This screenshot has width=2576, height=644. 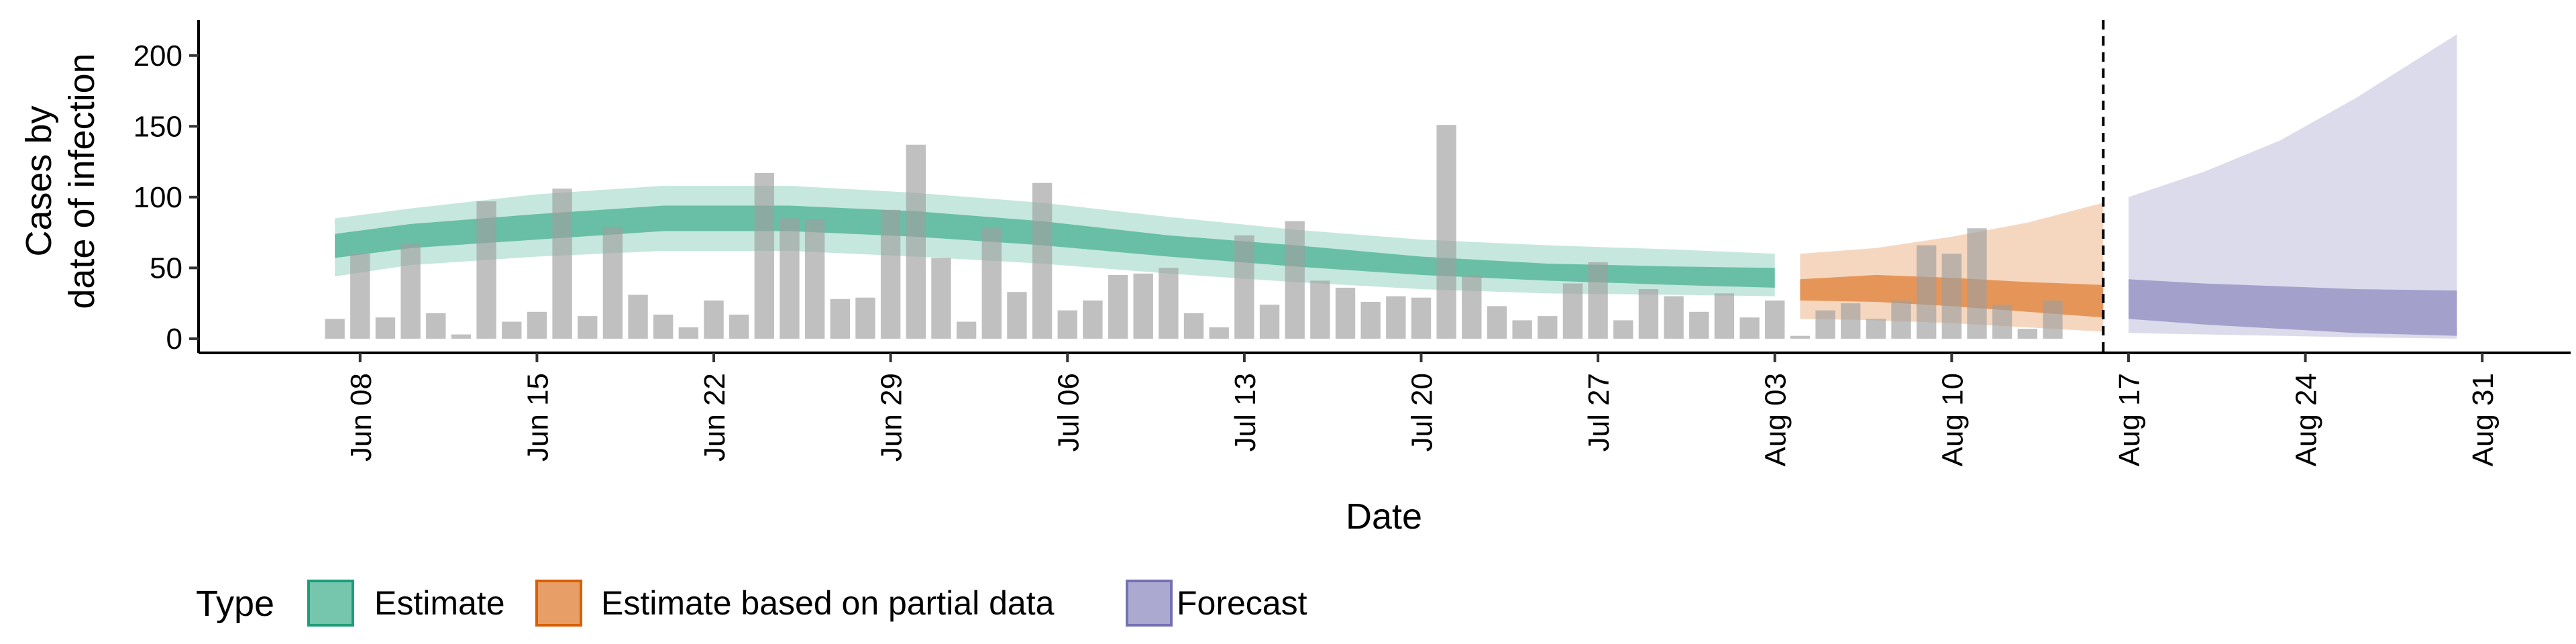 What do you see at coordinates (157, 126) in the screenshot?
I see `y-tick-label: 150` at bounding box center [157, 126].